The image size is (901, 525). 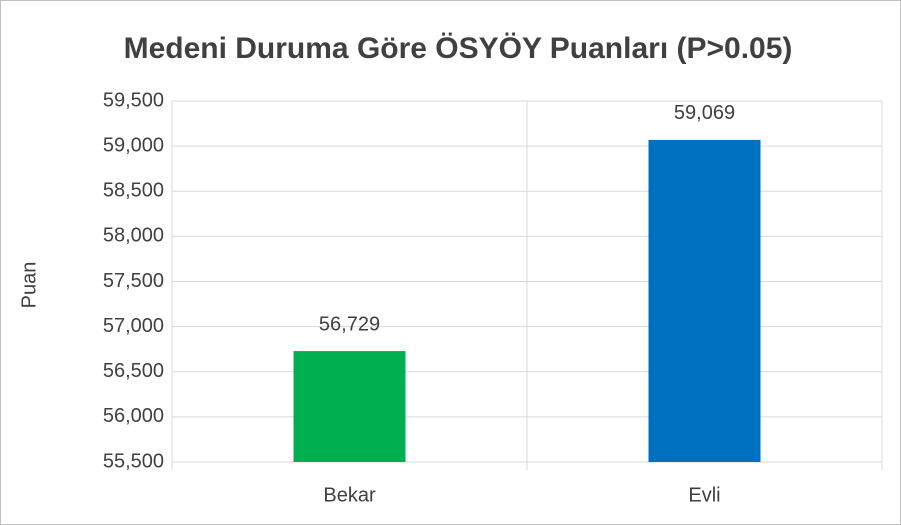 I want to click on y-axis-label: Puan, so click(x=29, y=285).